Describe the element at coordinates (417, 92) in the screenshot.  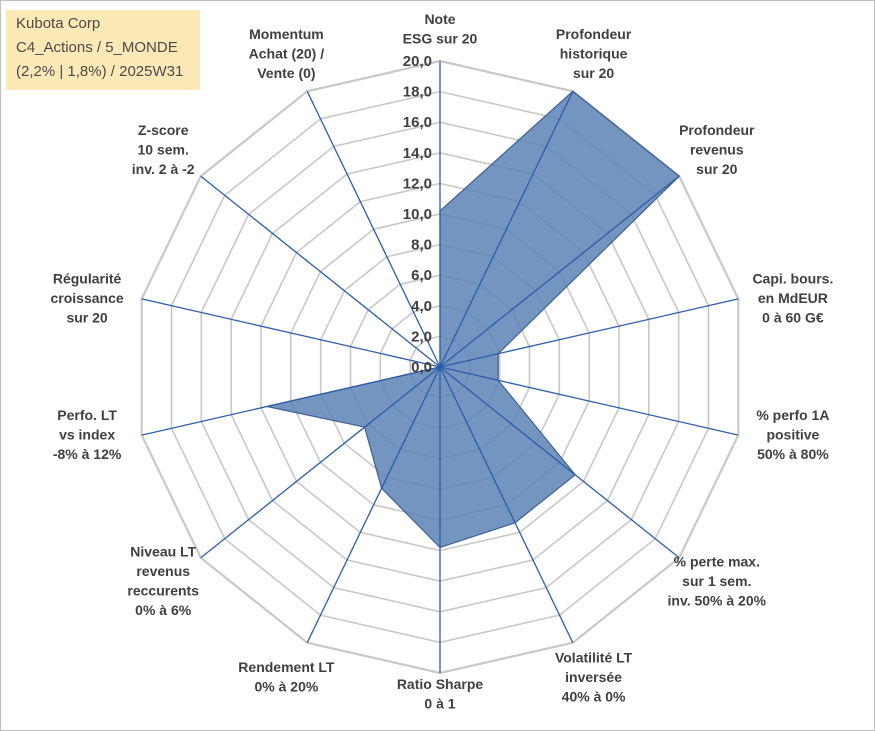
I see `tick-label-9: 18,0` at that location.